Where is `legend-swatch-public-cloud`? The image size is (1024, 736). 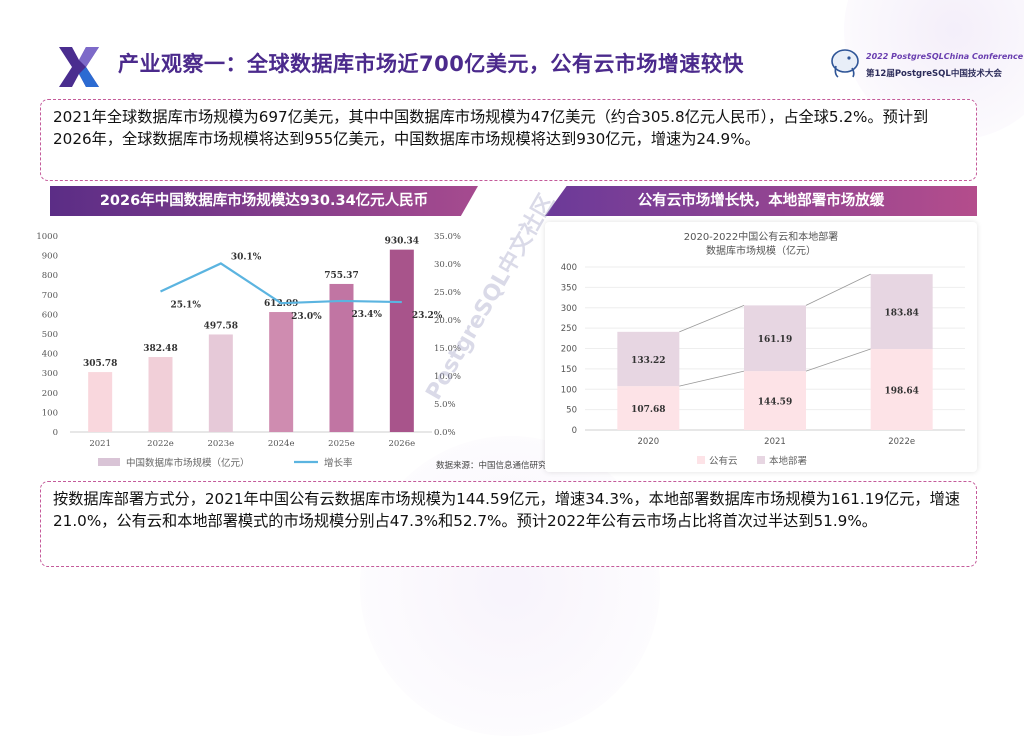
legend-swatch-public-cloud is located at coordinates (701, 460).